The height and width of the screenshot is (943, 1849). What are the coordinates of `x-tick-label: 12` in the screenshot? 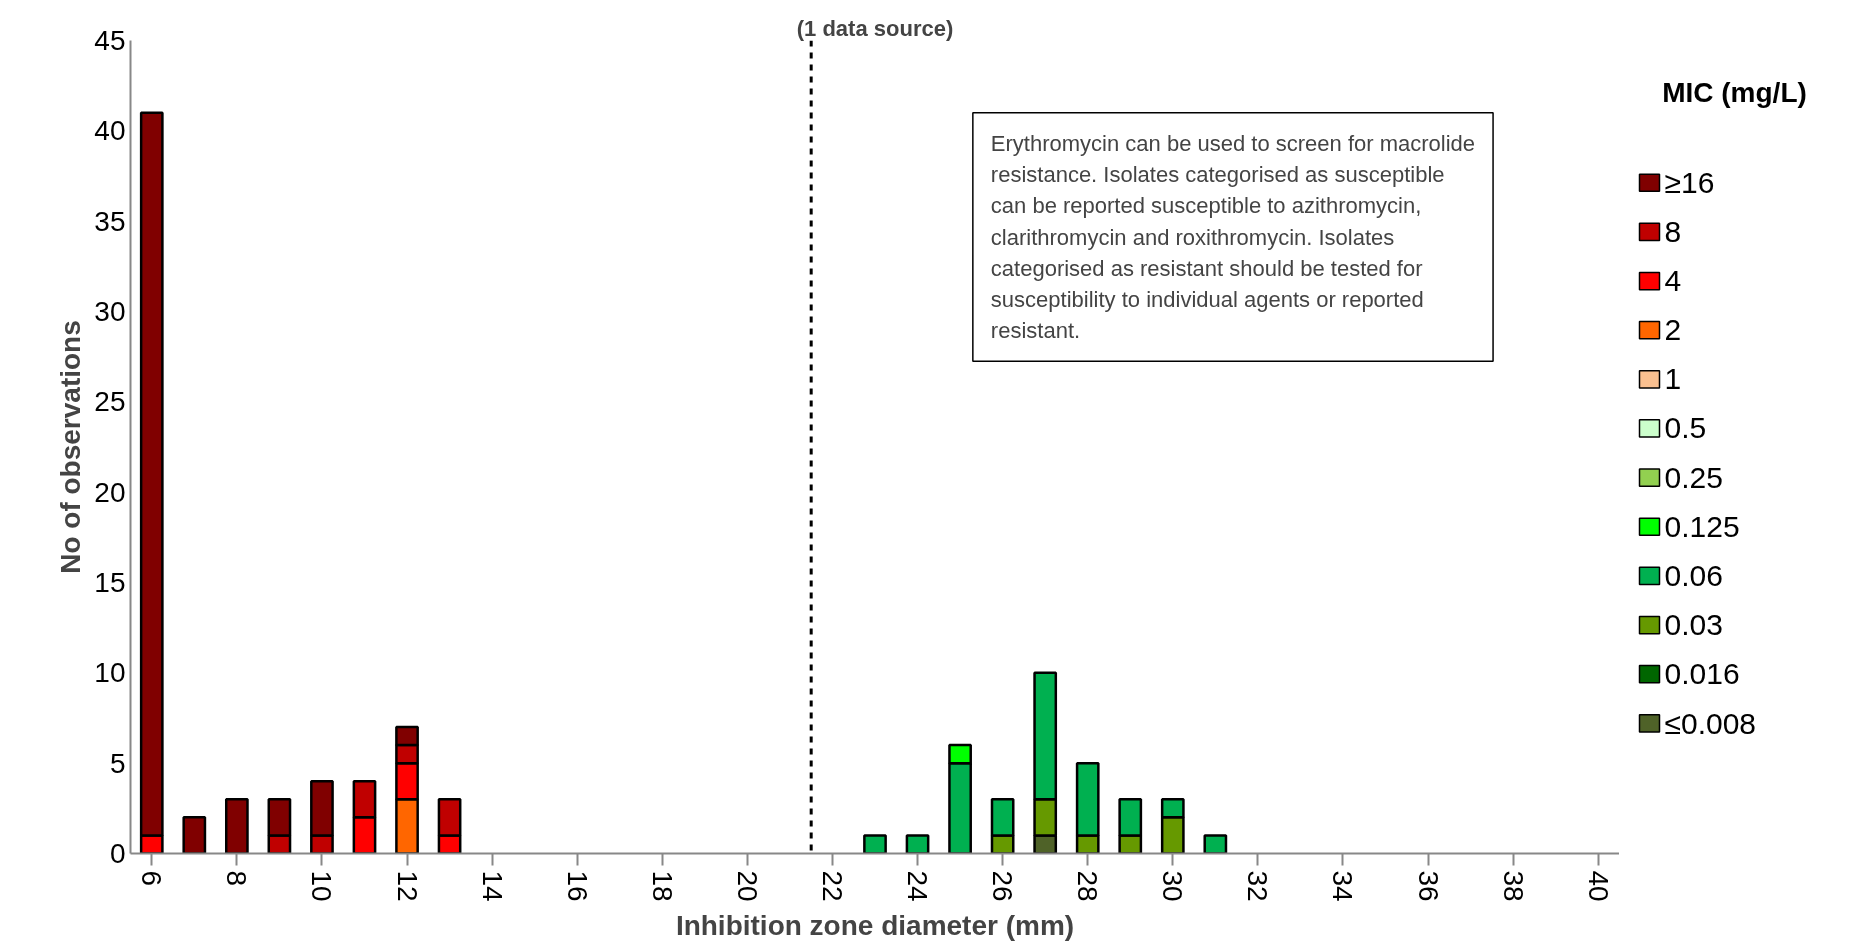 It's located at (407, 886).